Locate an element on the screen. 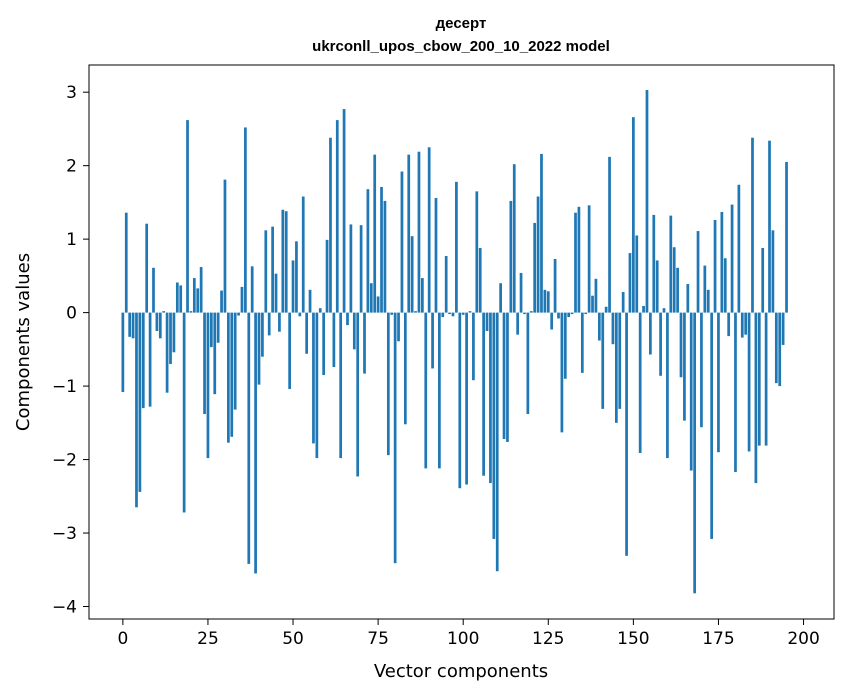  y-tick-label: −1 is located at coordinates (64, 387).